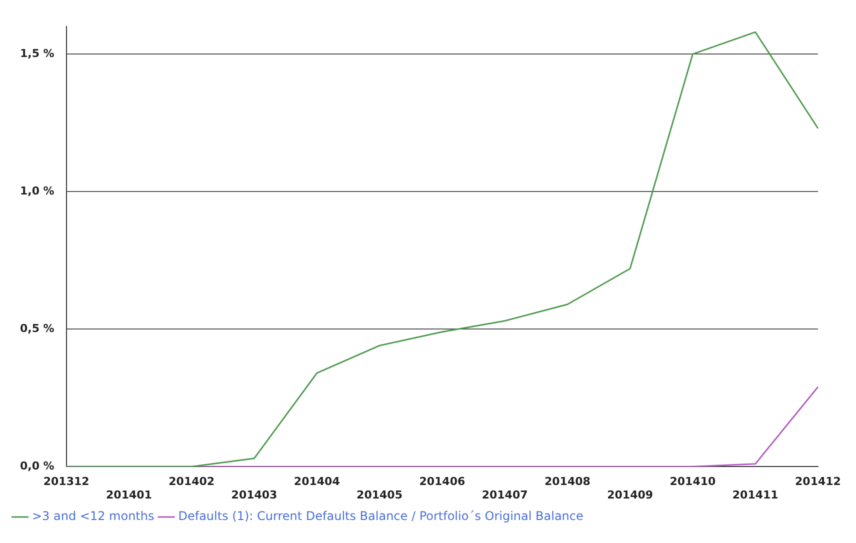 Image resolution: width=856 pixels, height=543 pixels. What do you see at coordinates (317, 481) in the screenshot?
I see `x-tick-label: 201404` at bounding box center [317, 481].